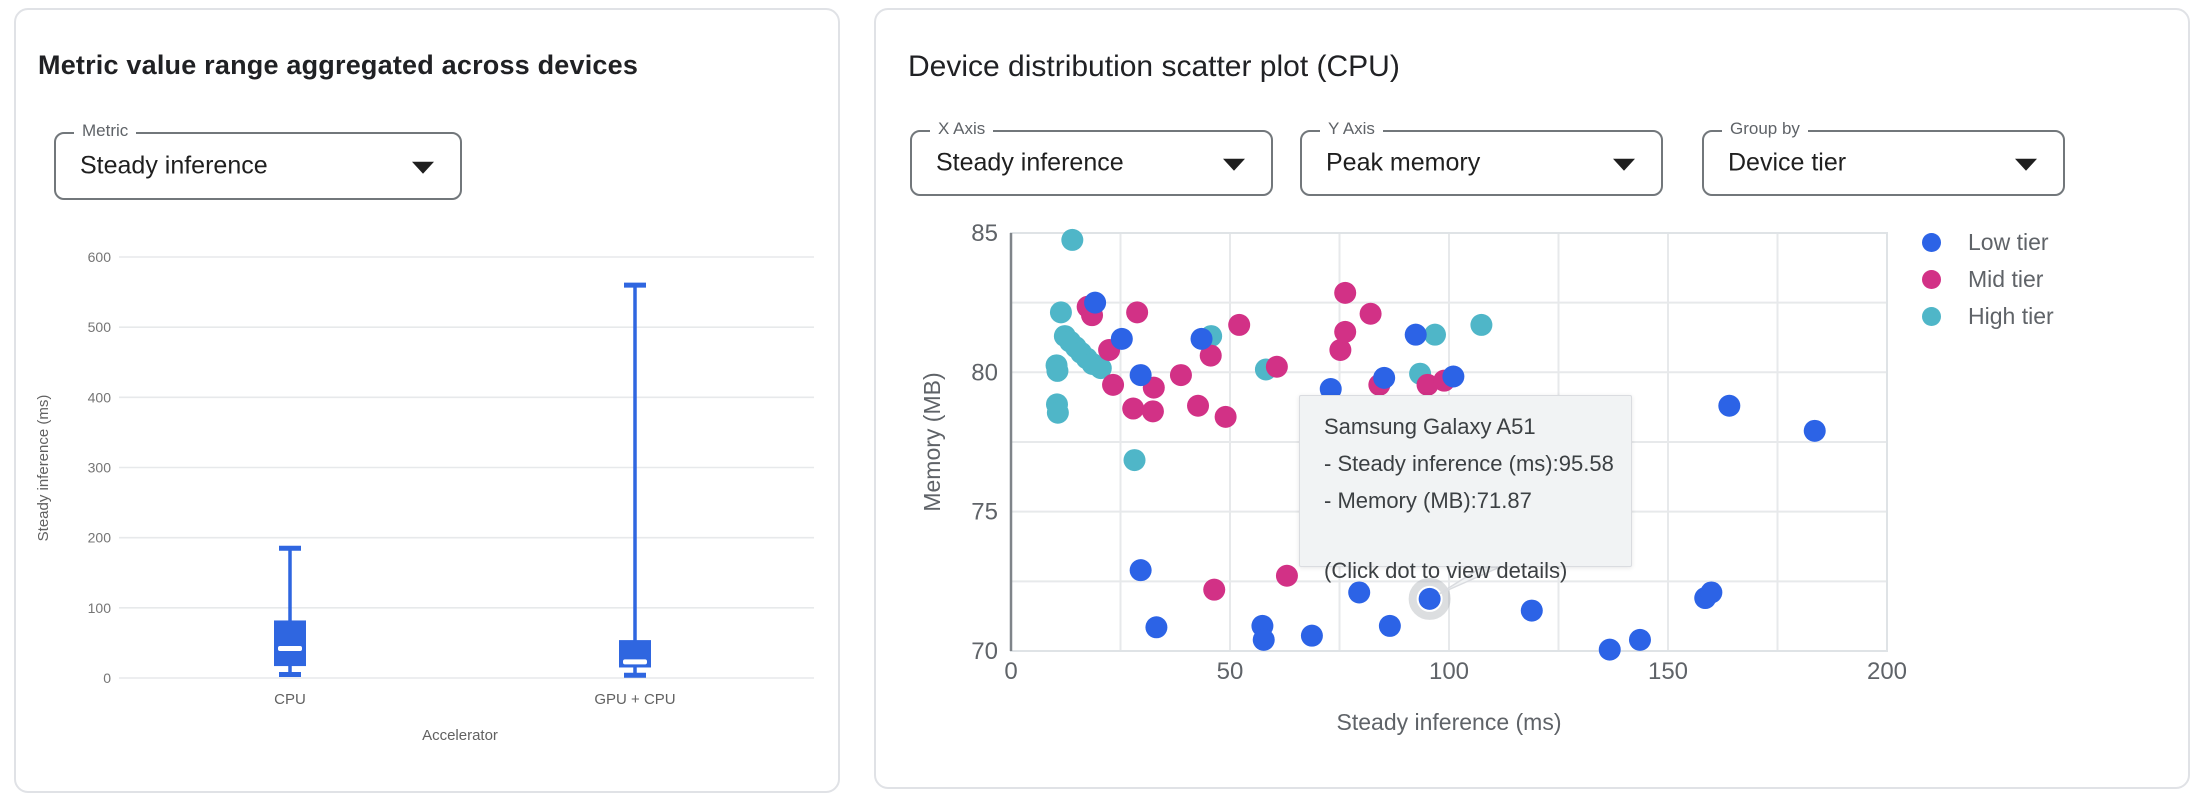  Describe the element at coordinates (100, 468) in the screenshot. I see `y-tick-label: 300` at that location.